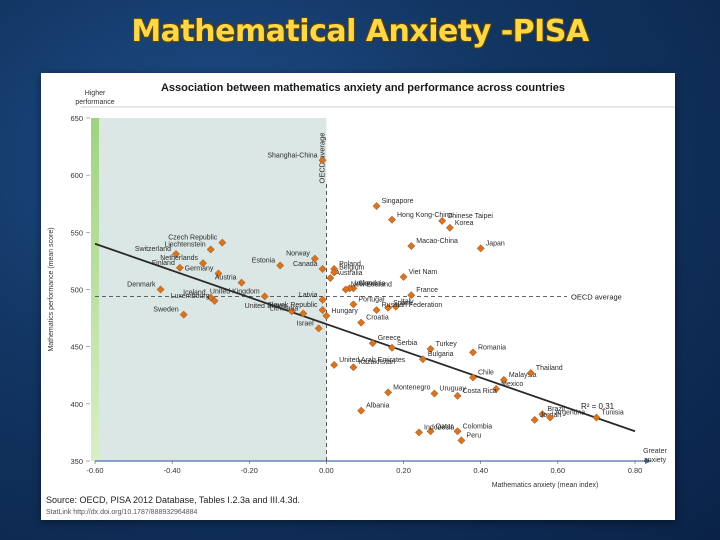 The height and width of the screenshot is (540, 720). I want to click on x-tick-label: 0.80, so click(635, 470).